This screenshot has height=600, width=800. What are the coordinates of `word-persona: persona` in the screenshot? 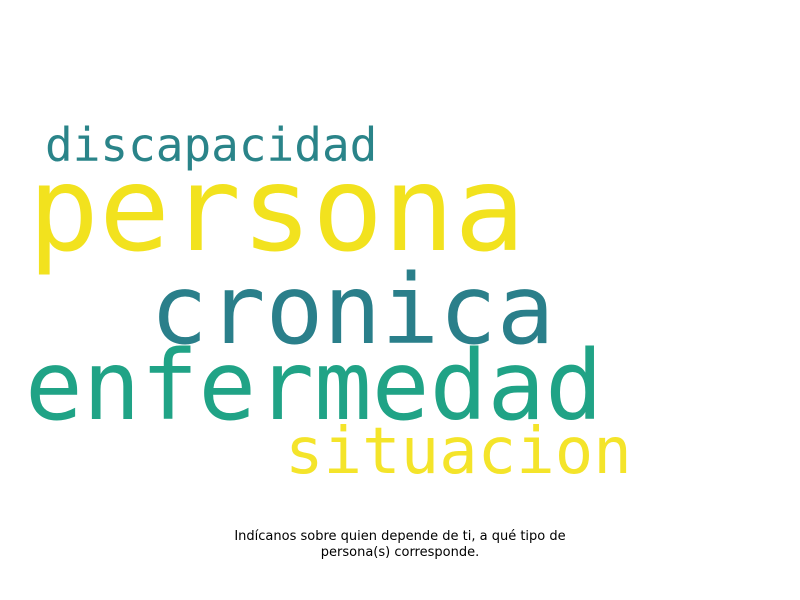 It's located at (276, 209).